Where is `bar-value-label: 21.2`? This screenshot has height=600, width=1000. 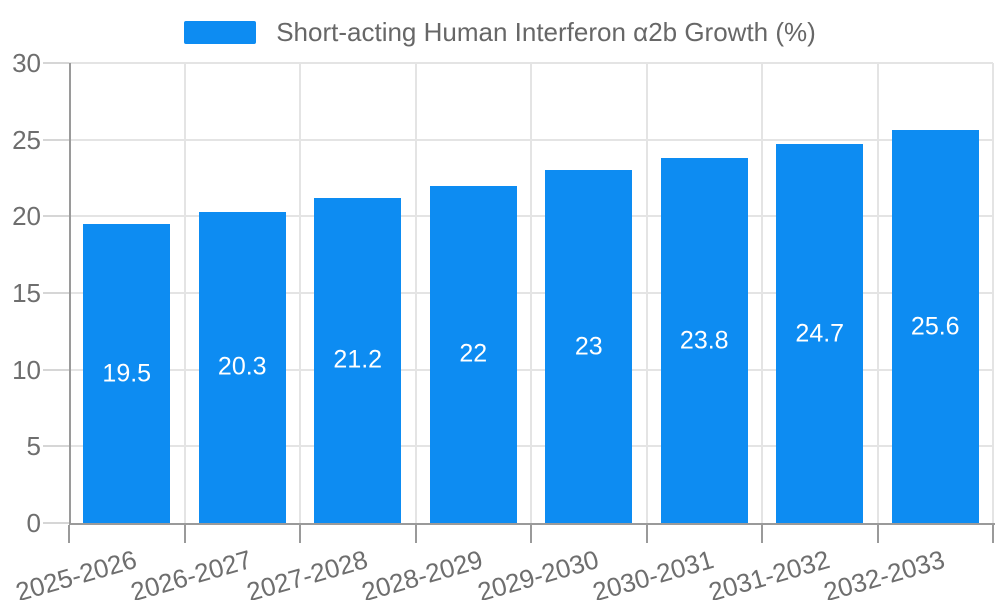 bar-value-label: 21.2 is located at coordinates (358, 359).